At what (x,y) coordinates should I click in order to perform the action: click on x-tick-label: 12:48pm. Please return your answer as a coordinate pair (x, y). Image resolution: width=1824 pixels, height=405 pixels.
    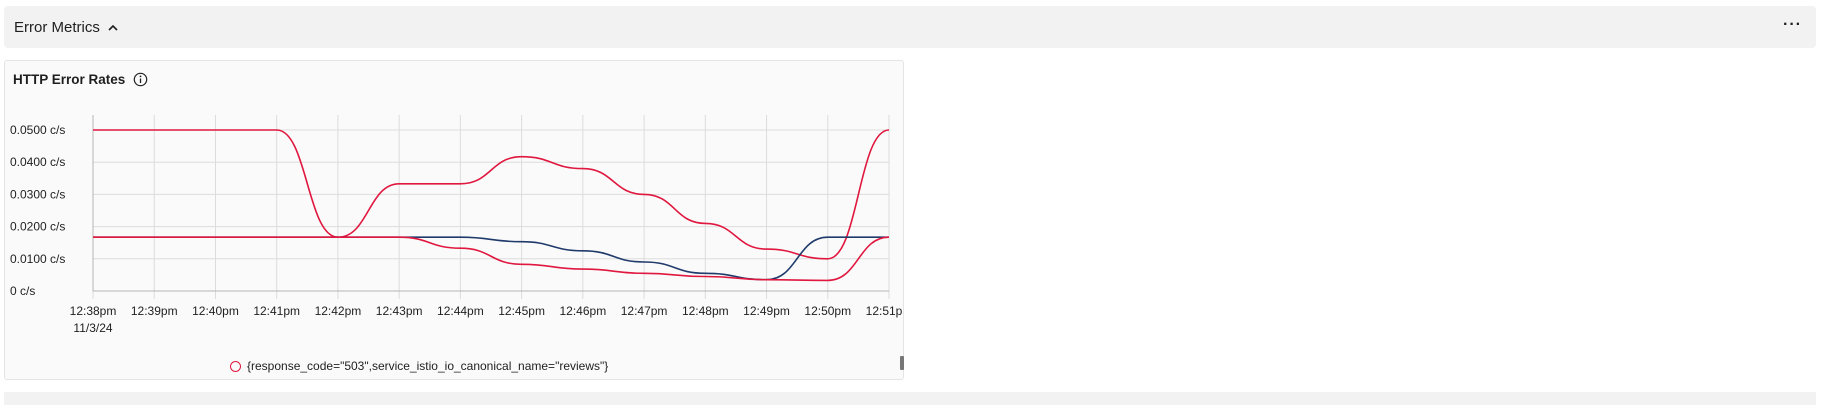
    Looking at the image, I should click on (705, 311).